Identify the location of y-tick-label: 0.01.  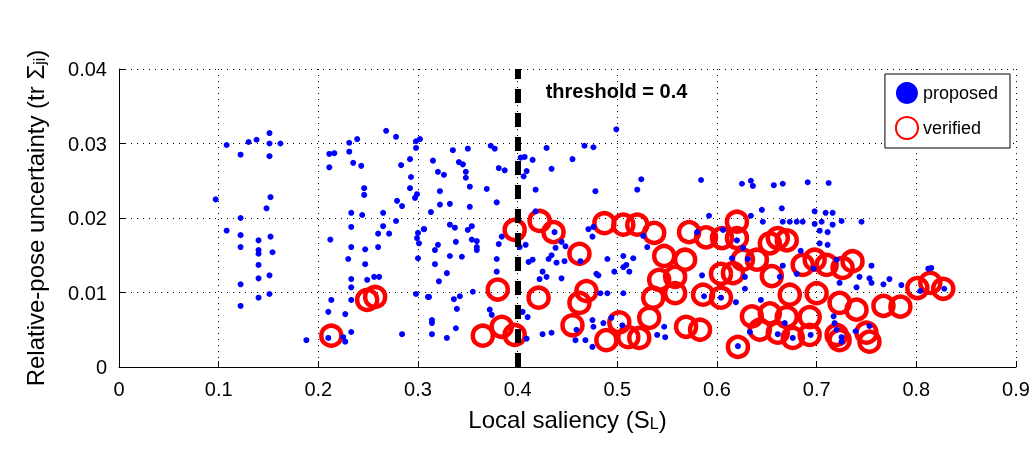
(87, 292).